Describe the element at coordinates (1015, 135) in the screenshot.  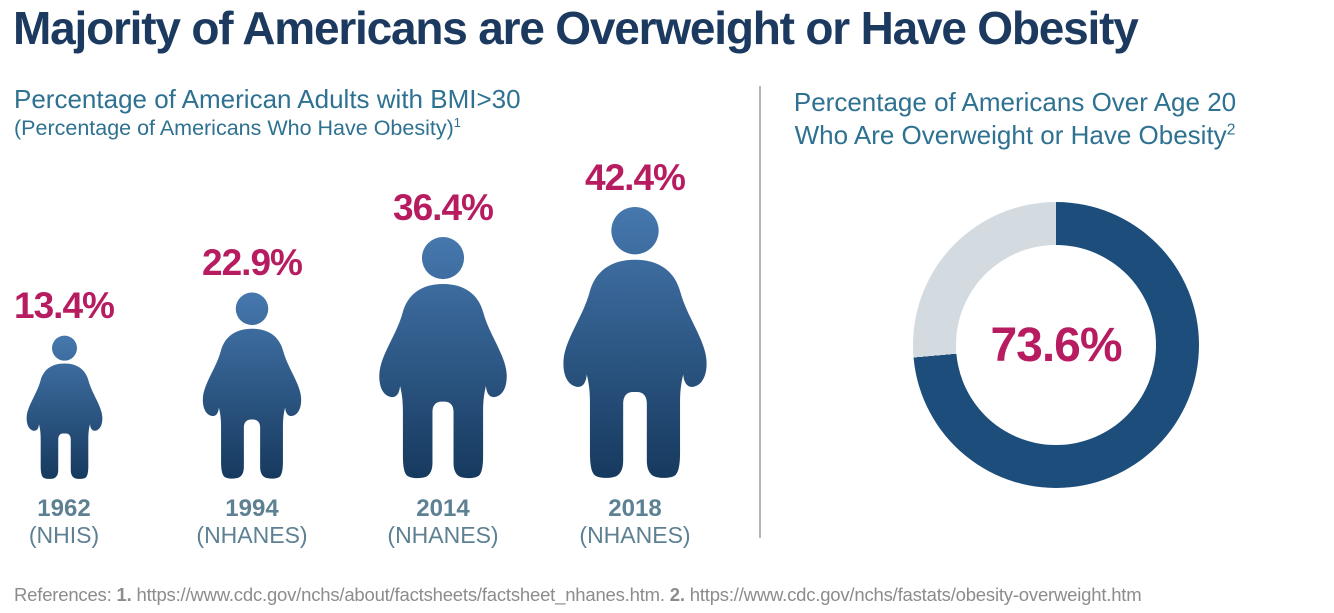
I see `right-heading-line2: Who Are Overweight or Have Obesity2` at that location.